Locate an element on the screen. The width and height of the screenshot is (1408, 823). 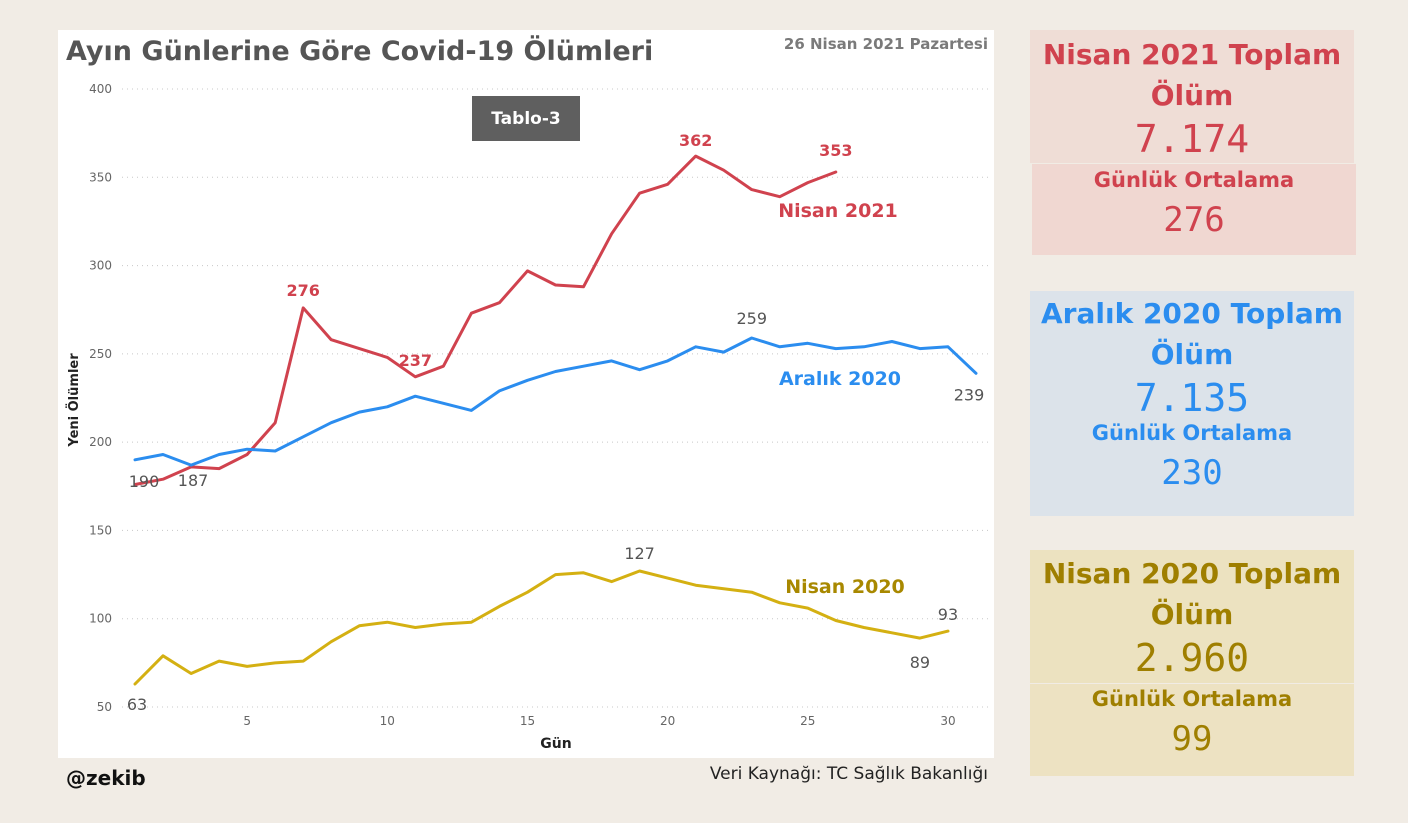
data-label: 127 is located at coordinates (639, 553).